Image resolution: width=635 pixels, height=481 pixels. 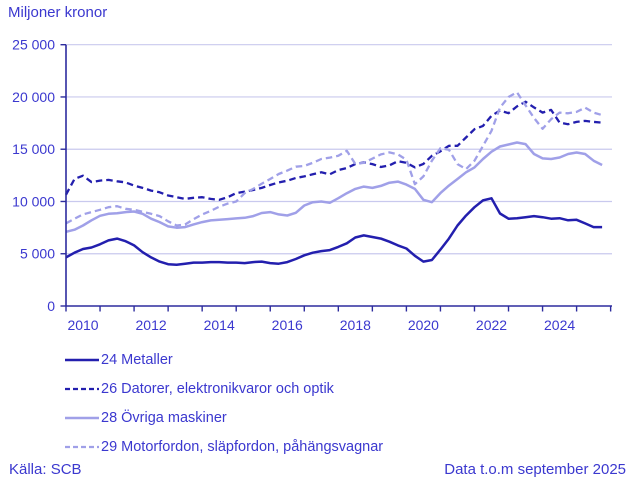 What do you see at coordinates (559, 325) in the screenshot?
I see `x-tick-label-2024: 2024` at bounding box center [559, 325].